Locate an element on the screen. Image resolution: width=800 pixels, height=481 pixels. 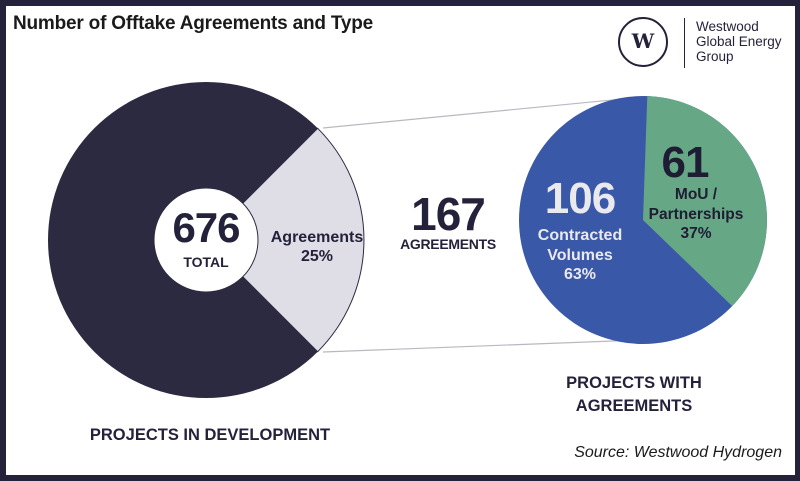
logo-divider is located at coordinates (684, 43).